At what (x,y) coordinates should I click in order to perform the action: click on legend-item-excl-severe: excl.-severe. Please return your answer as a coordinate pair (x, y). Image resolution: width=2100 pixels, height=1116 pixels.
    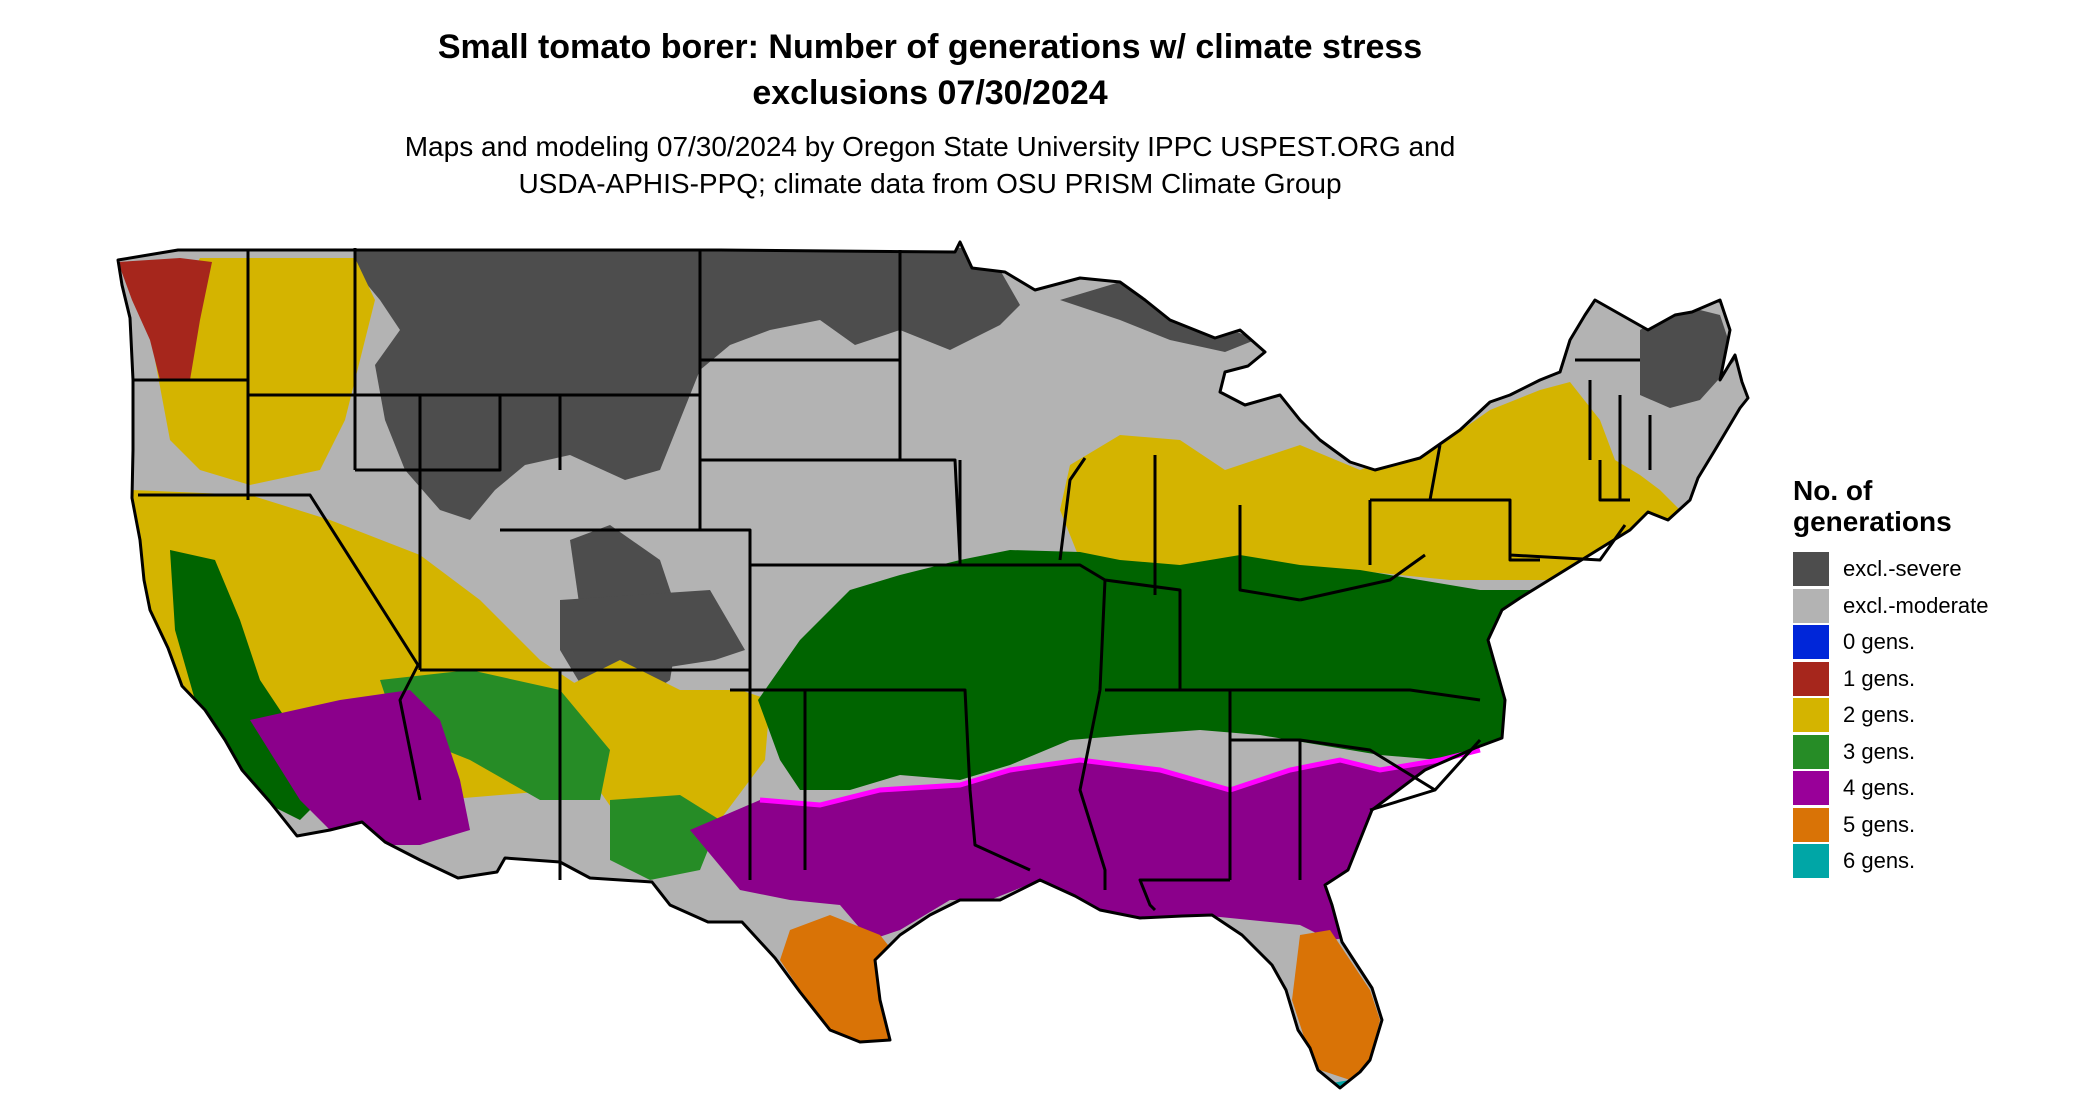
    Looking at the image, I should click on (1891, 569).